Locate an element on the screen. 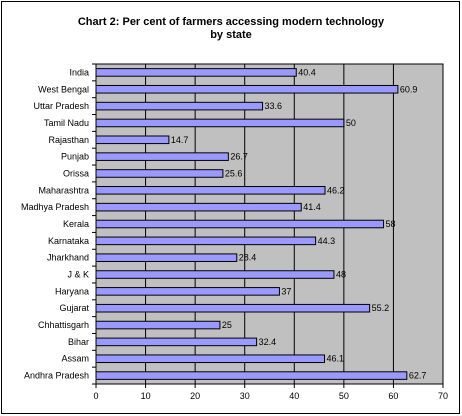 This screenshot has height=416, width=462. data-label: 50 is located at coordinates (351, 123).